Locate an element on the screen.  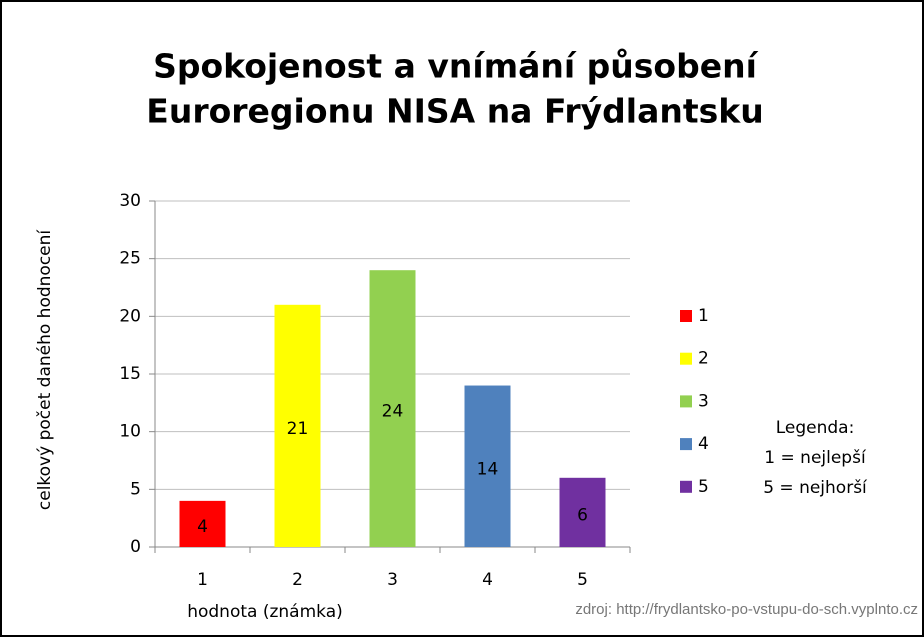
y-tick-label: 25 is located at coordinates (130, 259).